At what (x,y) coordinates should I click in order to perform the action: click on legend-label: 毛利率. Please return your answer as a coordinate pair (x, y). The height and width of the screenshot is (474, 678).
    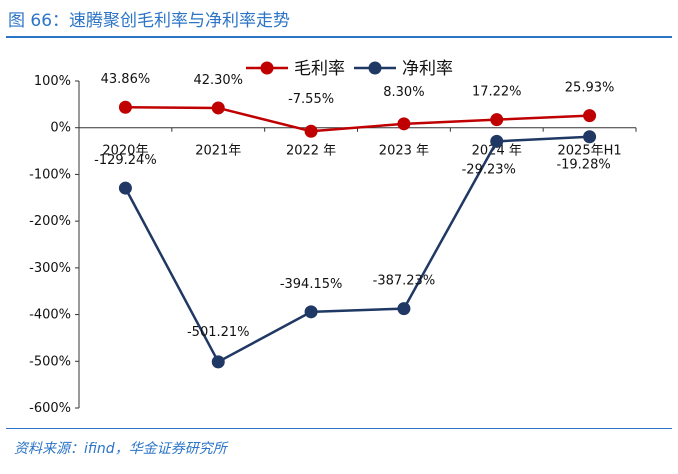
    Looking at the image, I should click on (319, 69).